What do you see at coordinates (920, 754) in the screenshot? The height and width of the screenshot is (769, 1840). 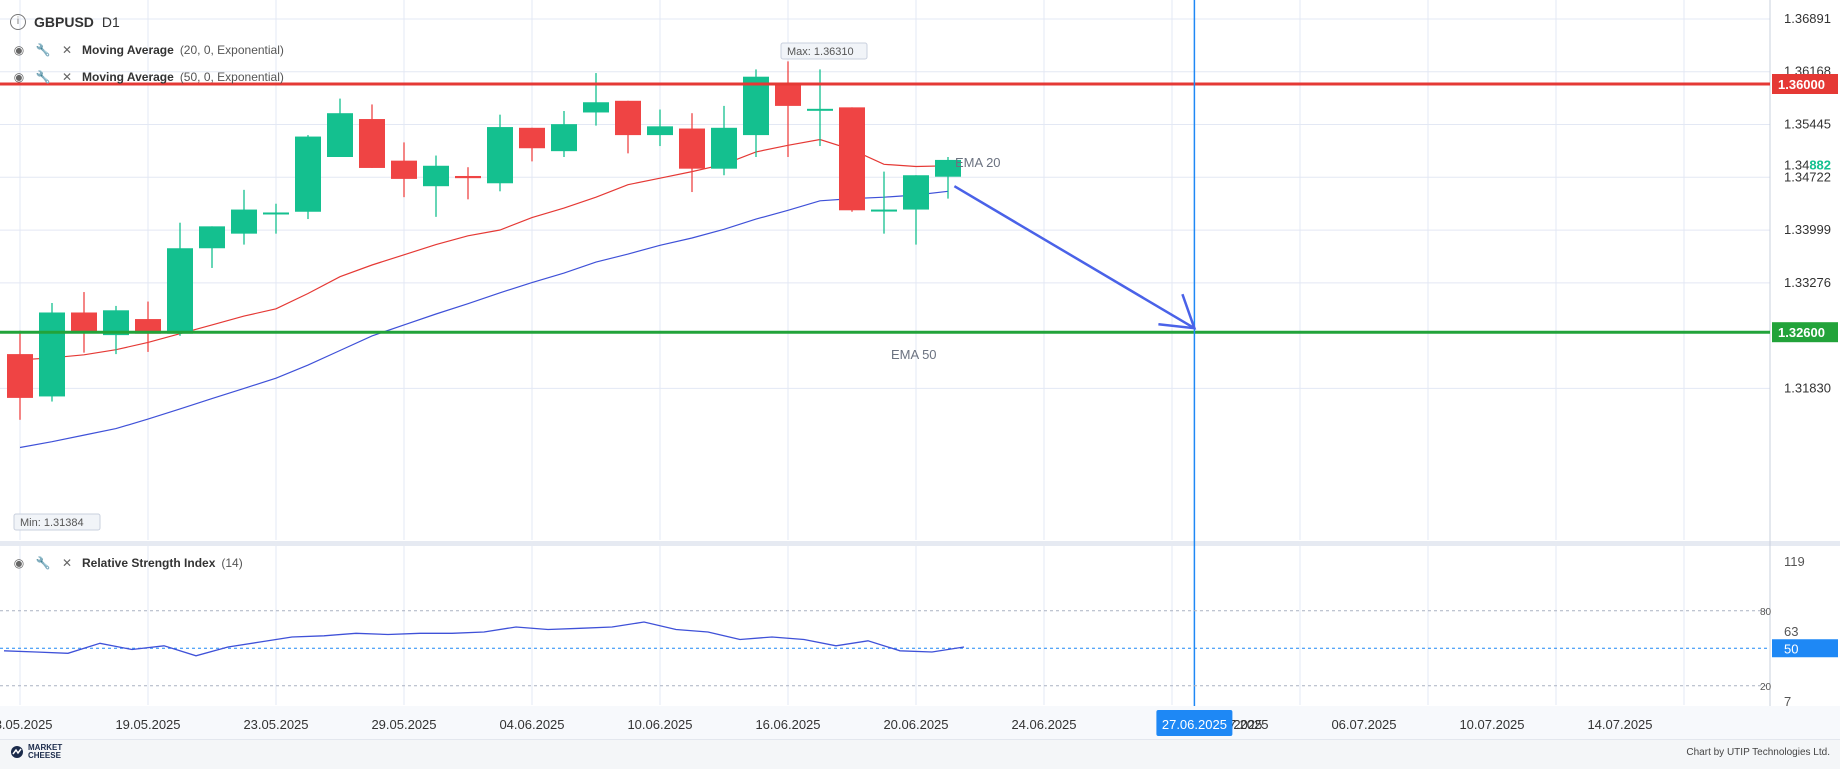 I see `footer-bar` at bounding box center [920, 754].